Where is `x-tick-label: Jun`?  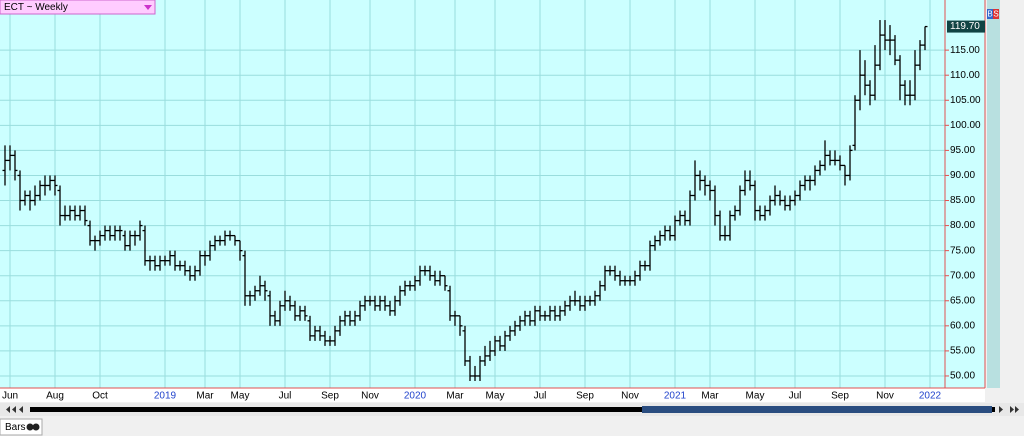 x-tick-label: Jun is located at coordinates (10, 396).